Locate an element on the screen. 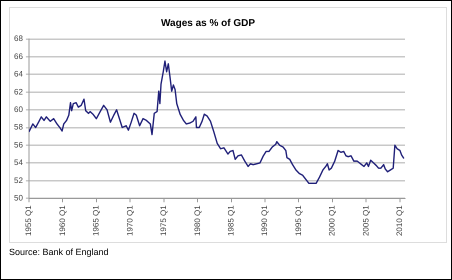 Image resolution: width=452 pixels, height=280 pixels. x-tick-label: 1985 Q1 is located at coordinates (231, 220).